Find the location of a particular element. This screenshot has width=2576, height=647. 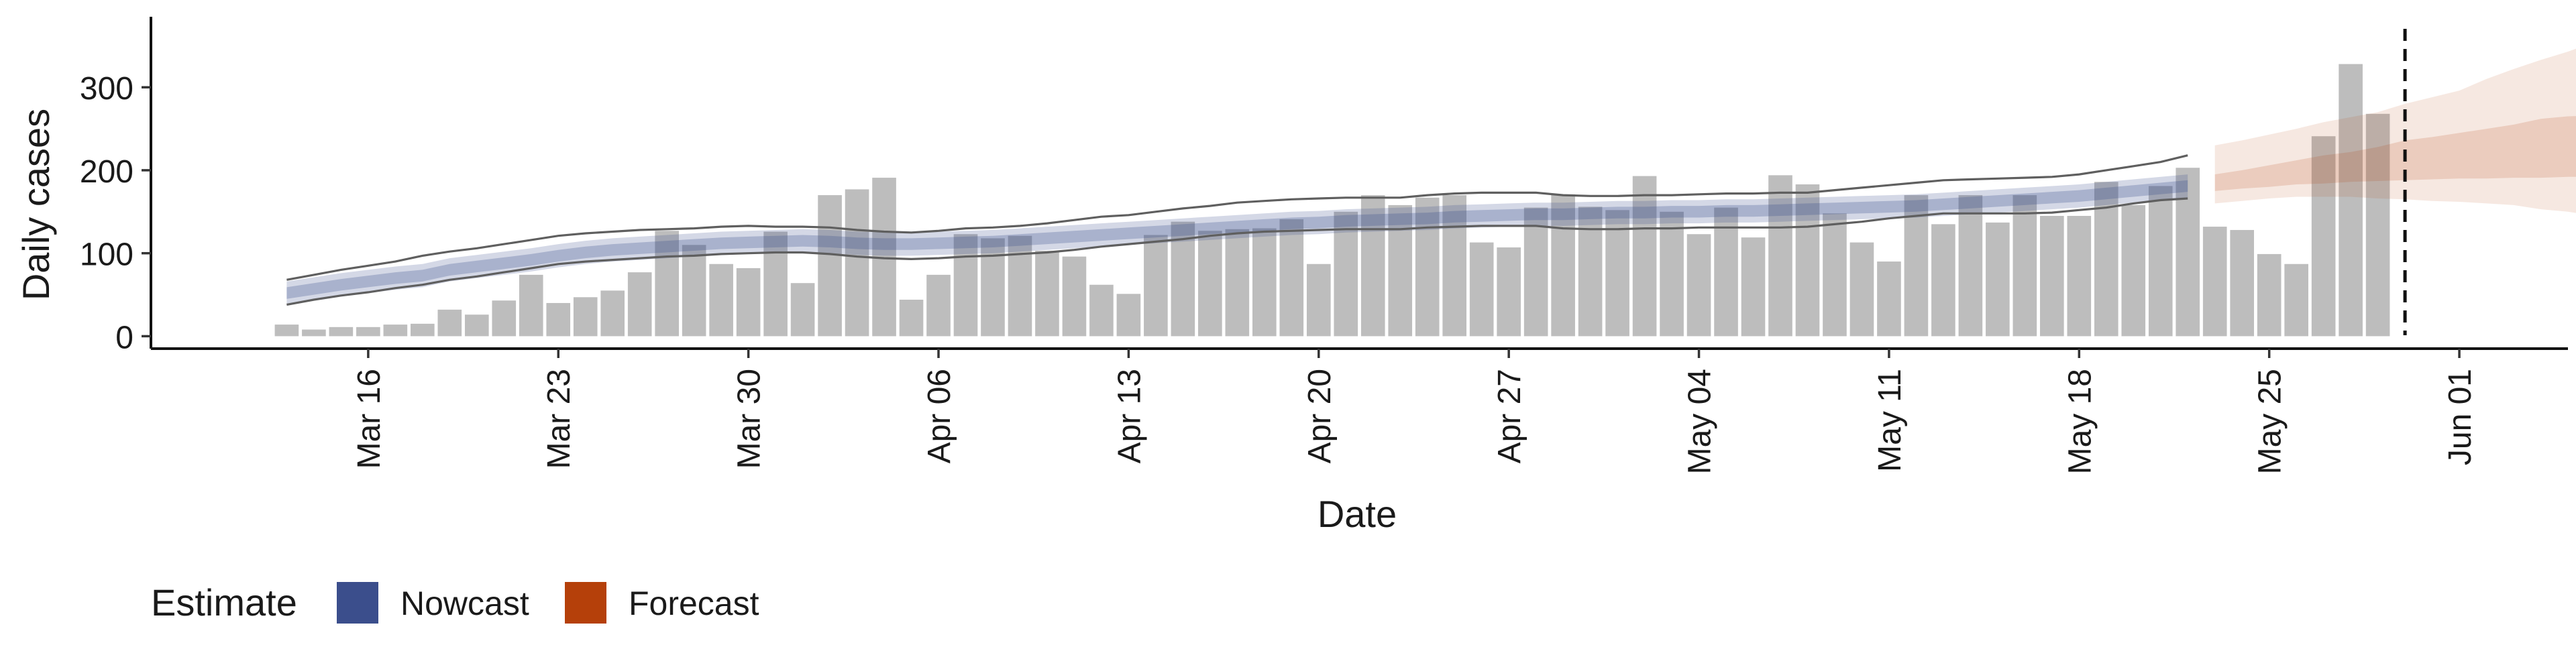

legend-swatch-nowcast is located at coordinates (357, 603).